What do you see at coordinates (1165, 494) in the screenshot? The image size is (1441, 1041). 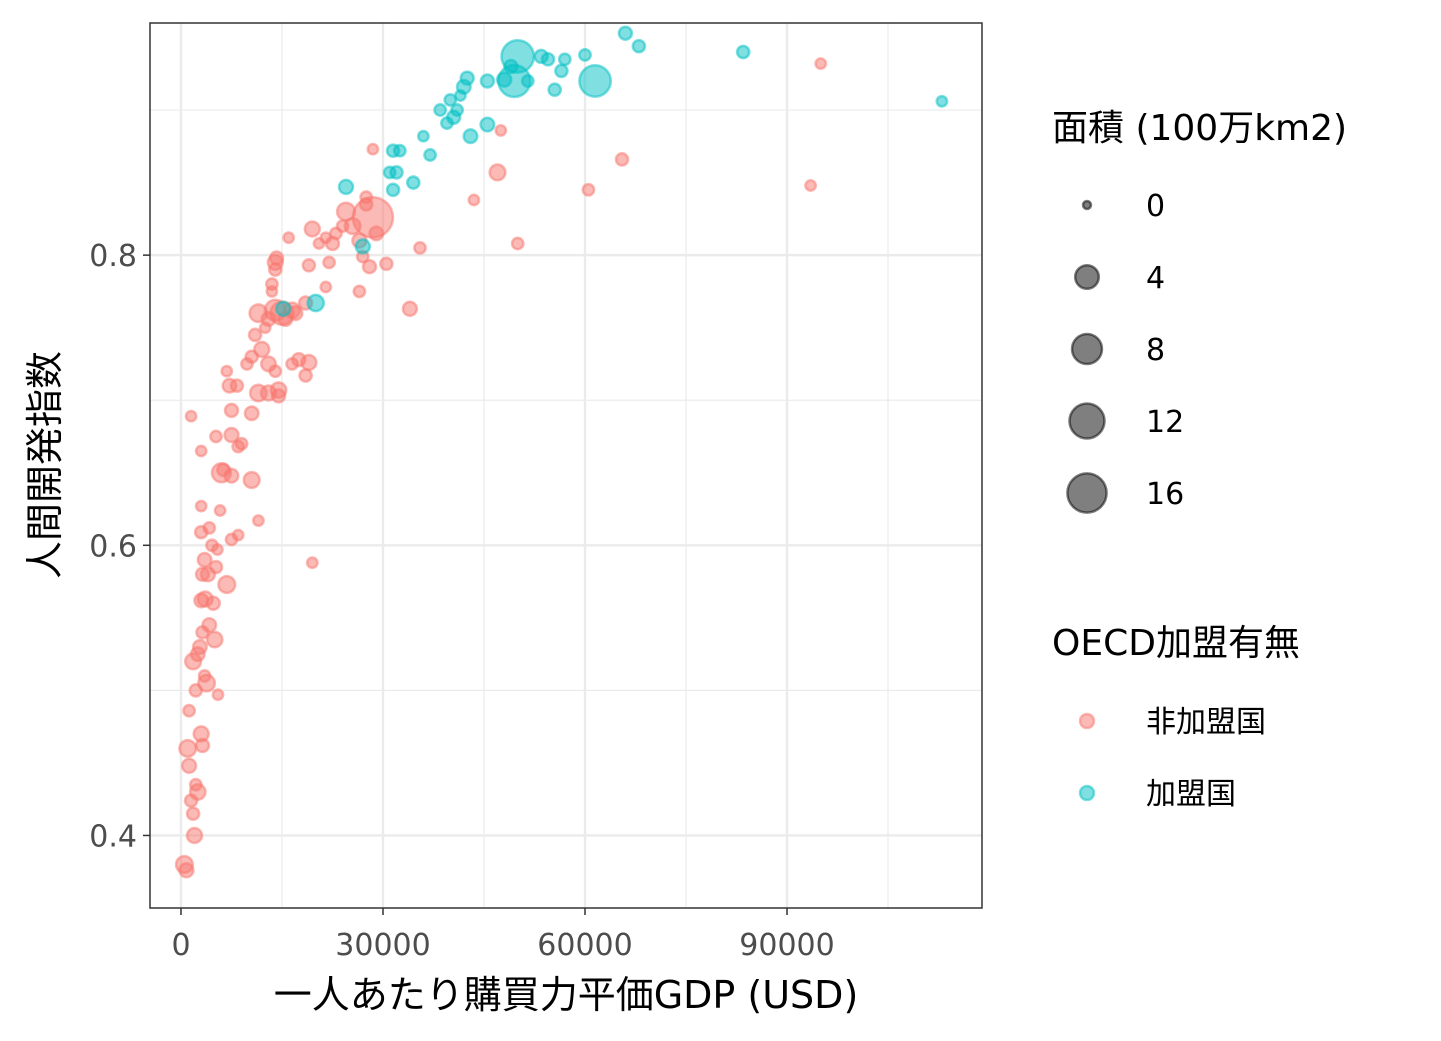 I see `size-legend-label: 16` at bounding box center [1165, 494].